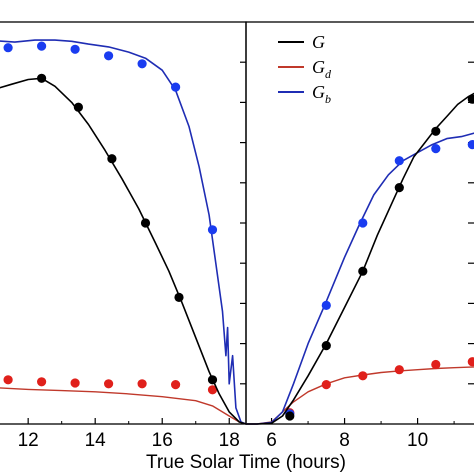 The height and width of the screenshot is (474, 474). I want to click on x-tick-label: 10, so click(417, 440).